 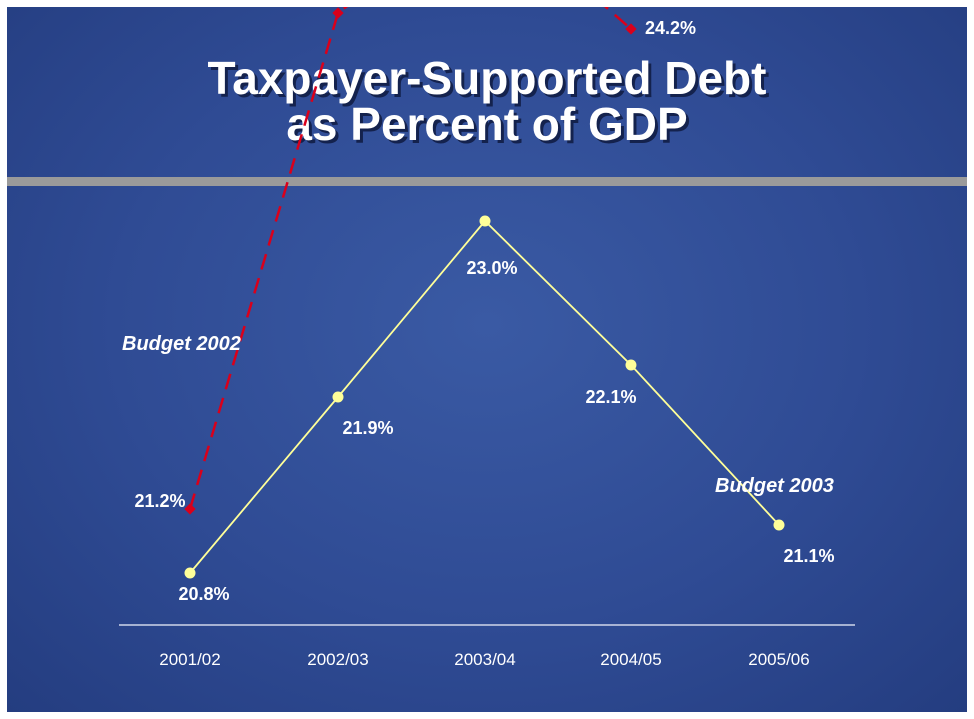 I want to click on series-label-budget-2003: Budget 2003, so click(x=774, y=486).